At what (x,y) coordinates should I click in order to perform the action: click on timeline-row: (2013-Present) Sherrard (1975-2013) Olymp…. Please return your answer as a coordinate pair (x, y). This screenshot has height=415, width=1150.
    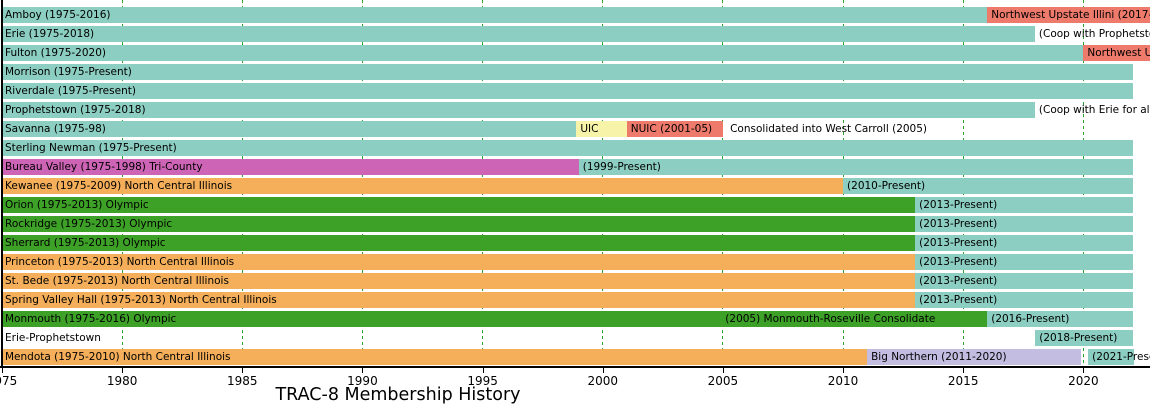
    Looking at the image, I should click on (575, 243).